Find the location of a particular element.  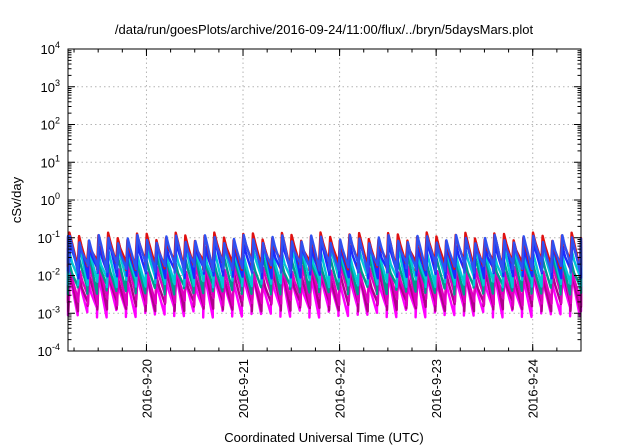

y-tick-label: 10⁻¹ is located at coordinates (49, 237).